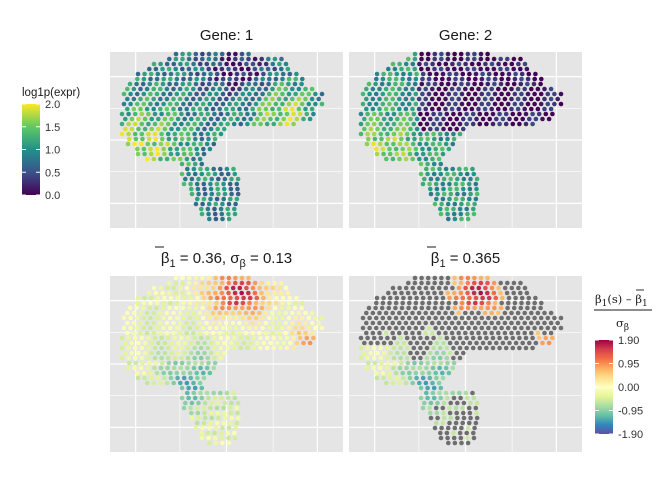 This screenshot has width=672, height=480. Describe the element at coordinates (461, 360) in the screenshot. I see `spots-beta-sig` at that location.